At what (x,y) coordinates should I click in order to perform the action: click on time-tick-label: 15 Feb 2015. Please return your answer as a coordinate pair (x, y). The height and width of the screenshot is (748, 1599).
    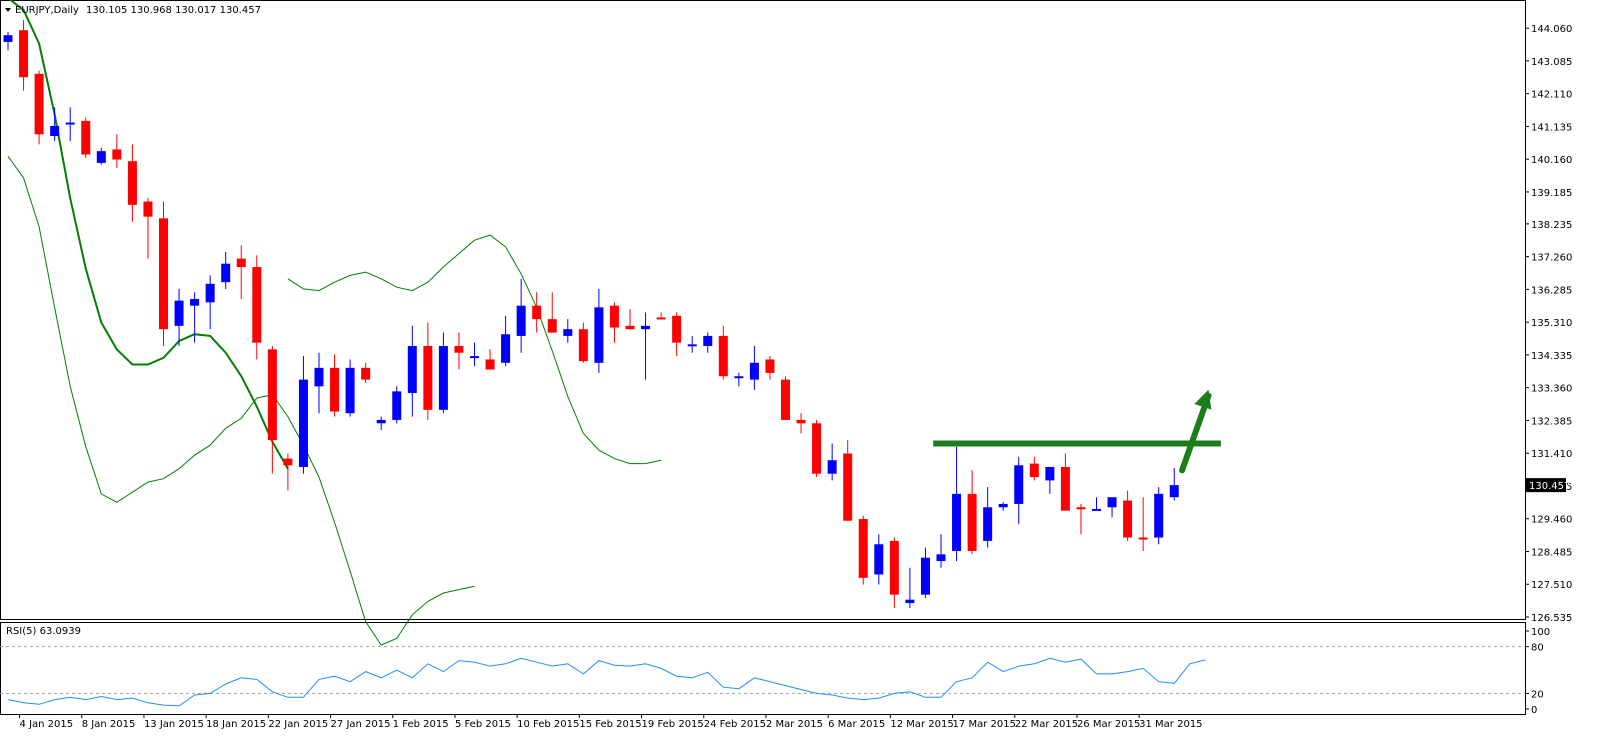
    Looking at the image, I should click on (610, 724).